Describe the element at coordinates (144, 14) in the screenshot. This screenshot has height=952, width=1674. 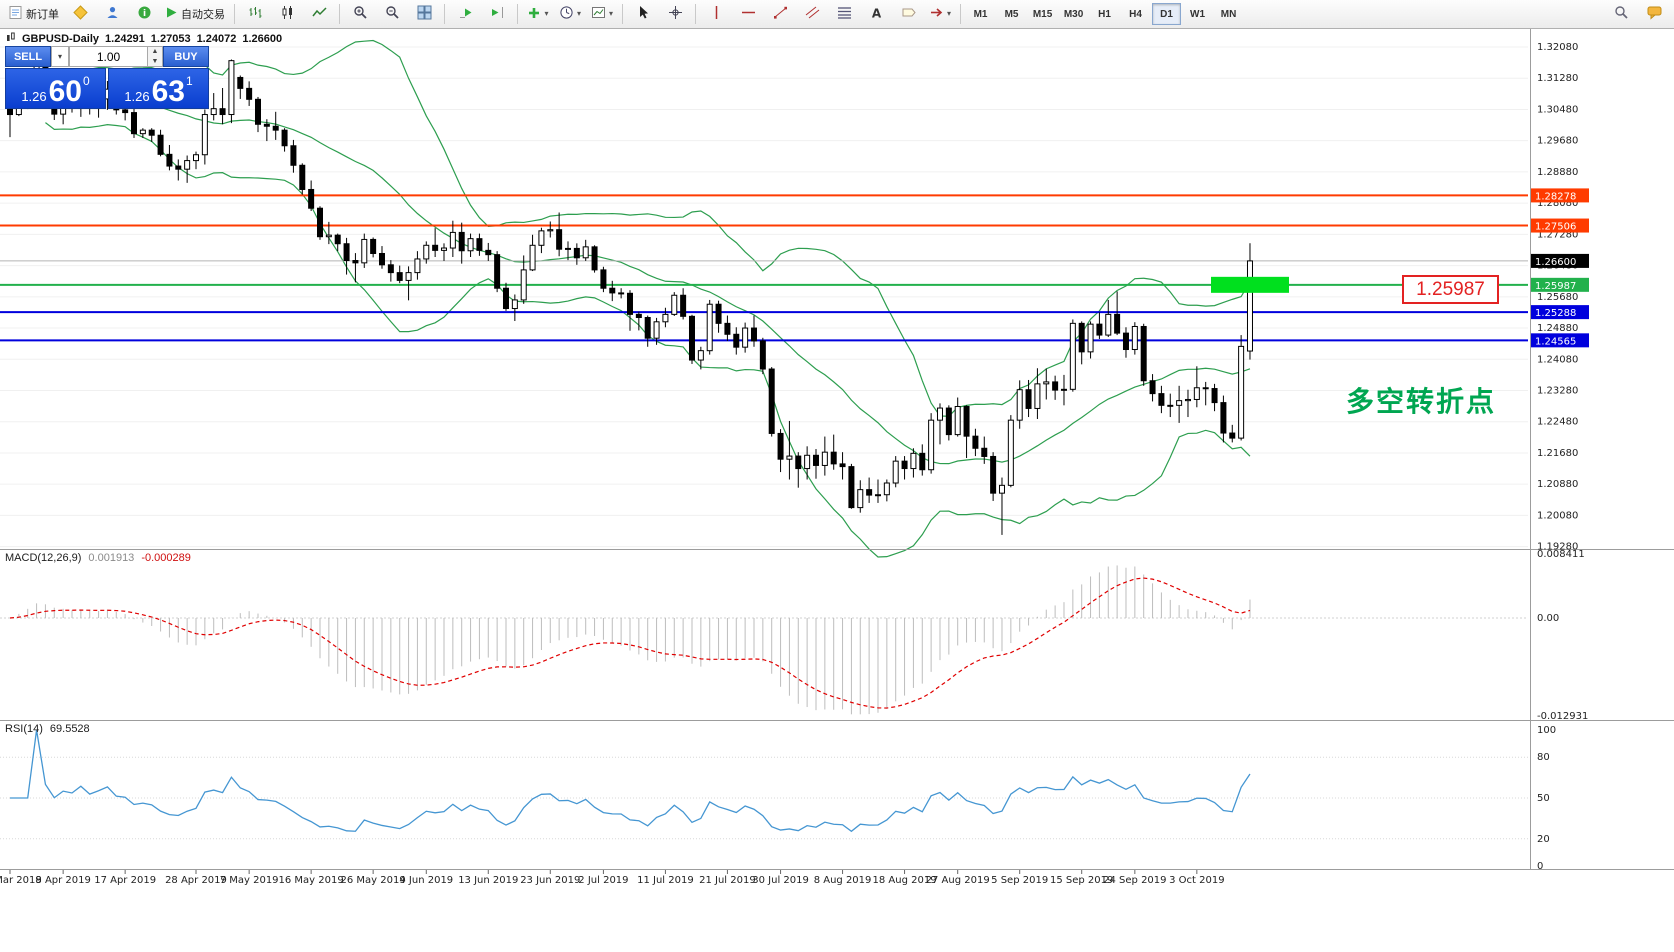
I see `info-button: i` at that location.